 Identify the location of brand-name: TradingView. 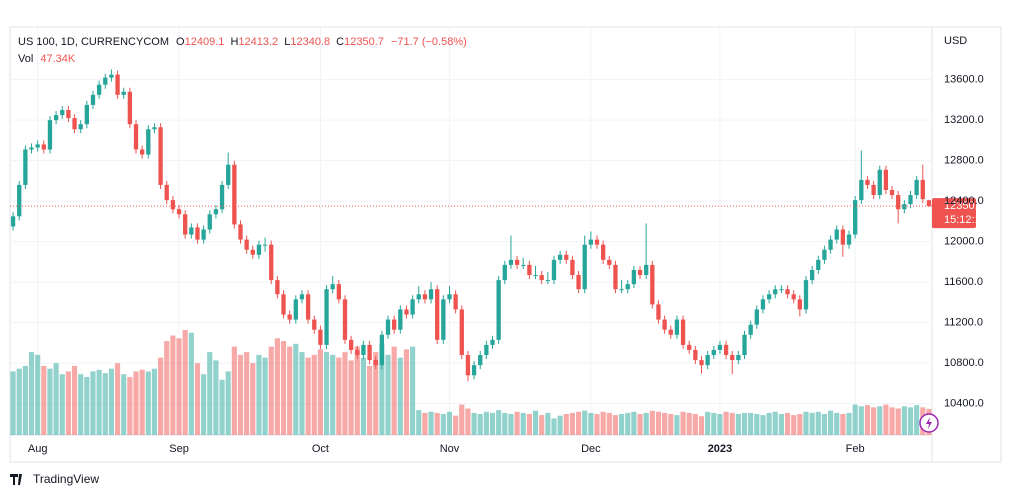
(66, 479).